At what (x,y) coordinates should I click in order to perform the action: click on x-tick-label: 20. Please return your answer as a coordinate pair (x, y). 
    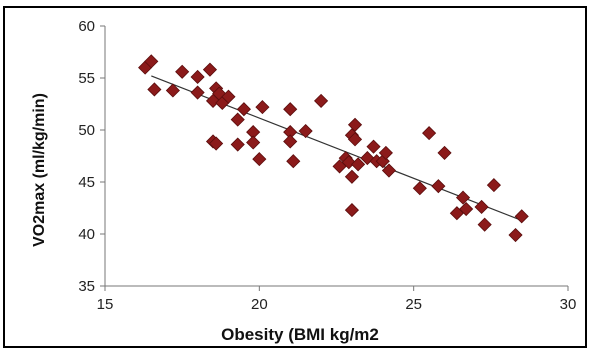
    Looking at the image, I should click on (259, 304).